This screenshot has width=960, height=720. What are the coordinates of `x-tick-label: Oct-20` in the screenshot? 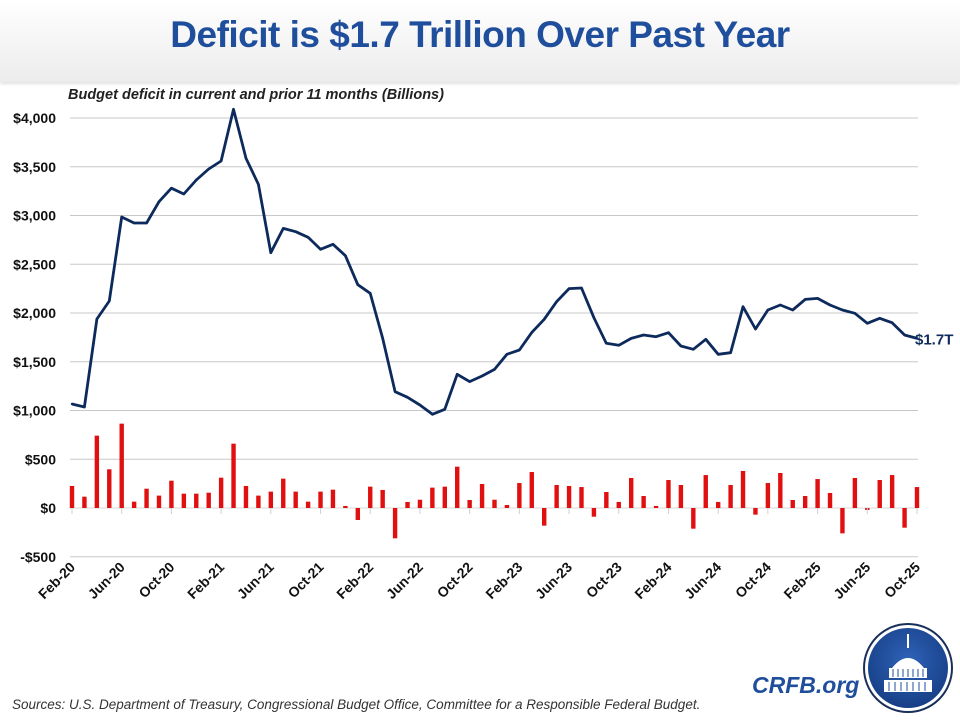 It's located at (156, 580).